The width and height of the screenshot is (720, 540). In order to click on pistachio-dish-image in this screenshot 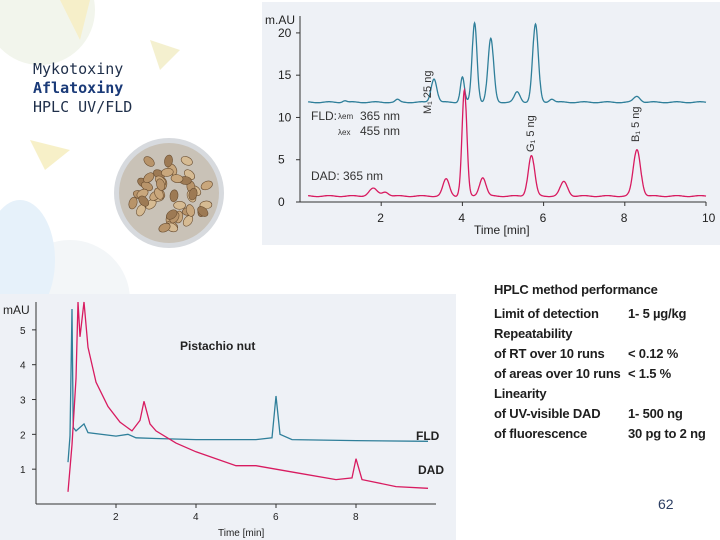, I will do `click(169, 193)`.